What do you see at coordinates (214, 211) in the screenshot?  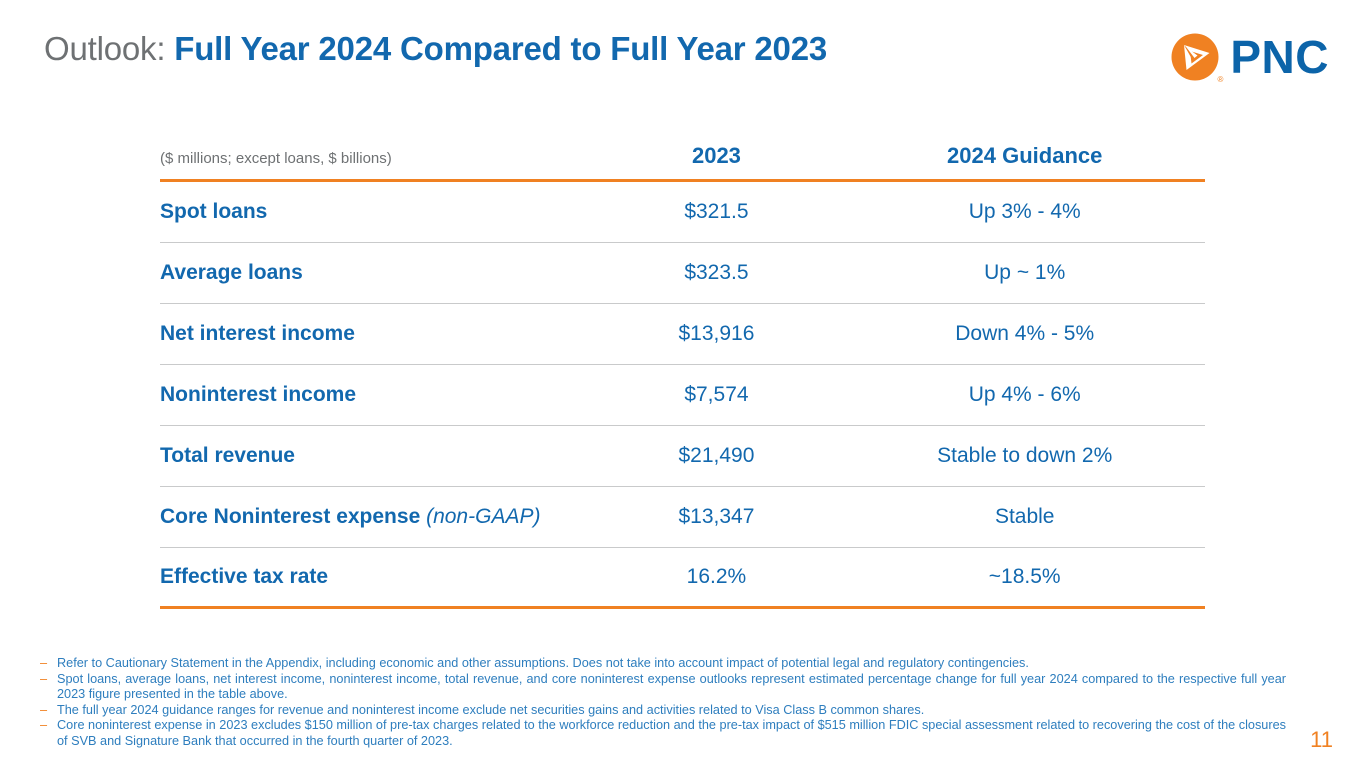 I see `row-label-text: Spot loans` at bounding box center [214, 211].